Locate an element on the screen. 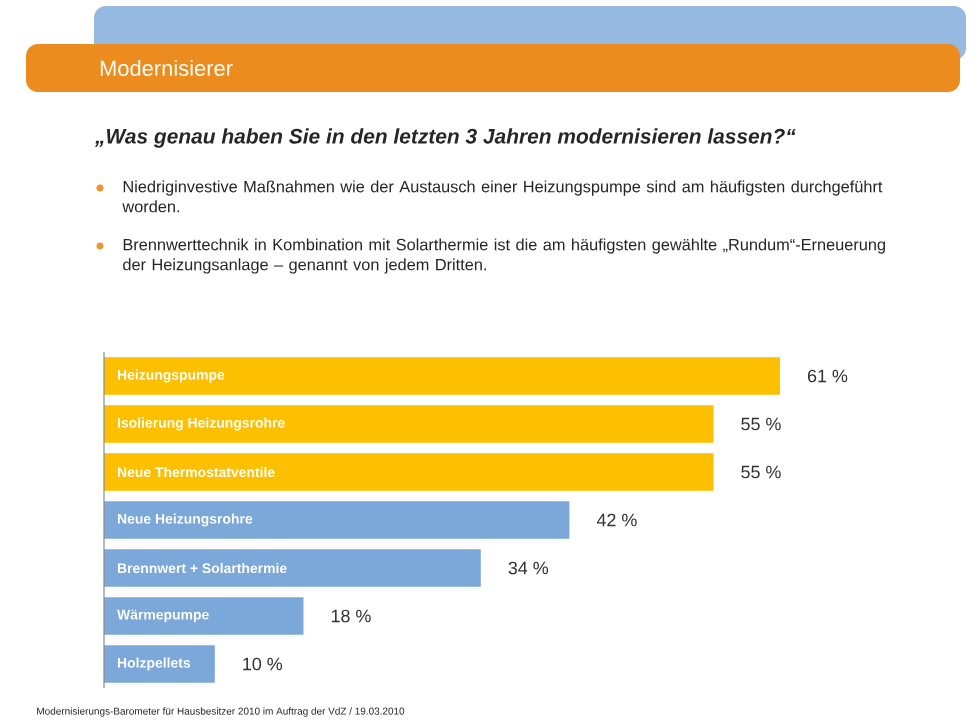 This screenshot has height=728, width=980. chart-title: Modernisierer is located at coordinates (166, 68).